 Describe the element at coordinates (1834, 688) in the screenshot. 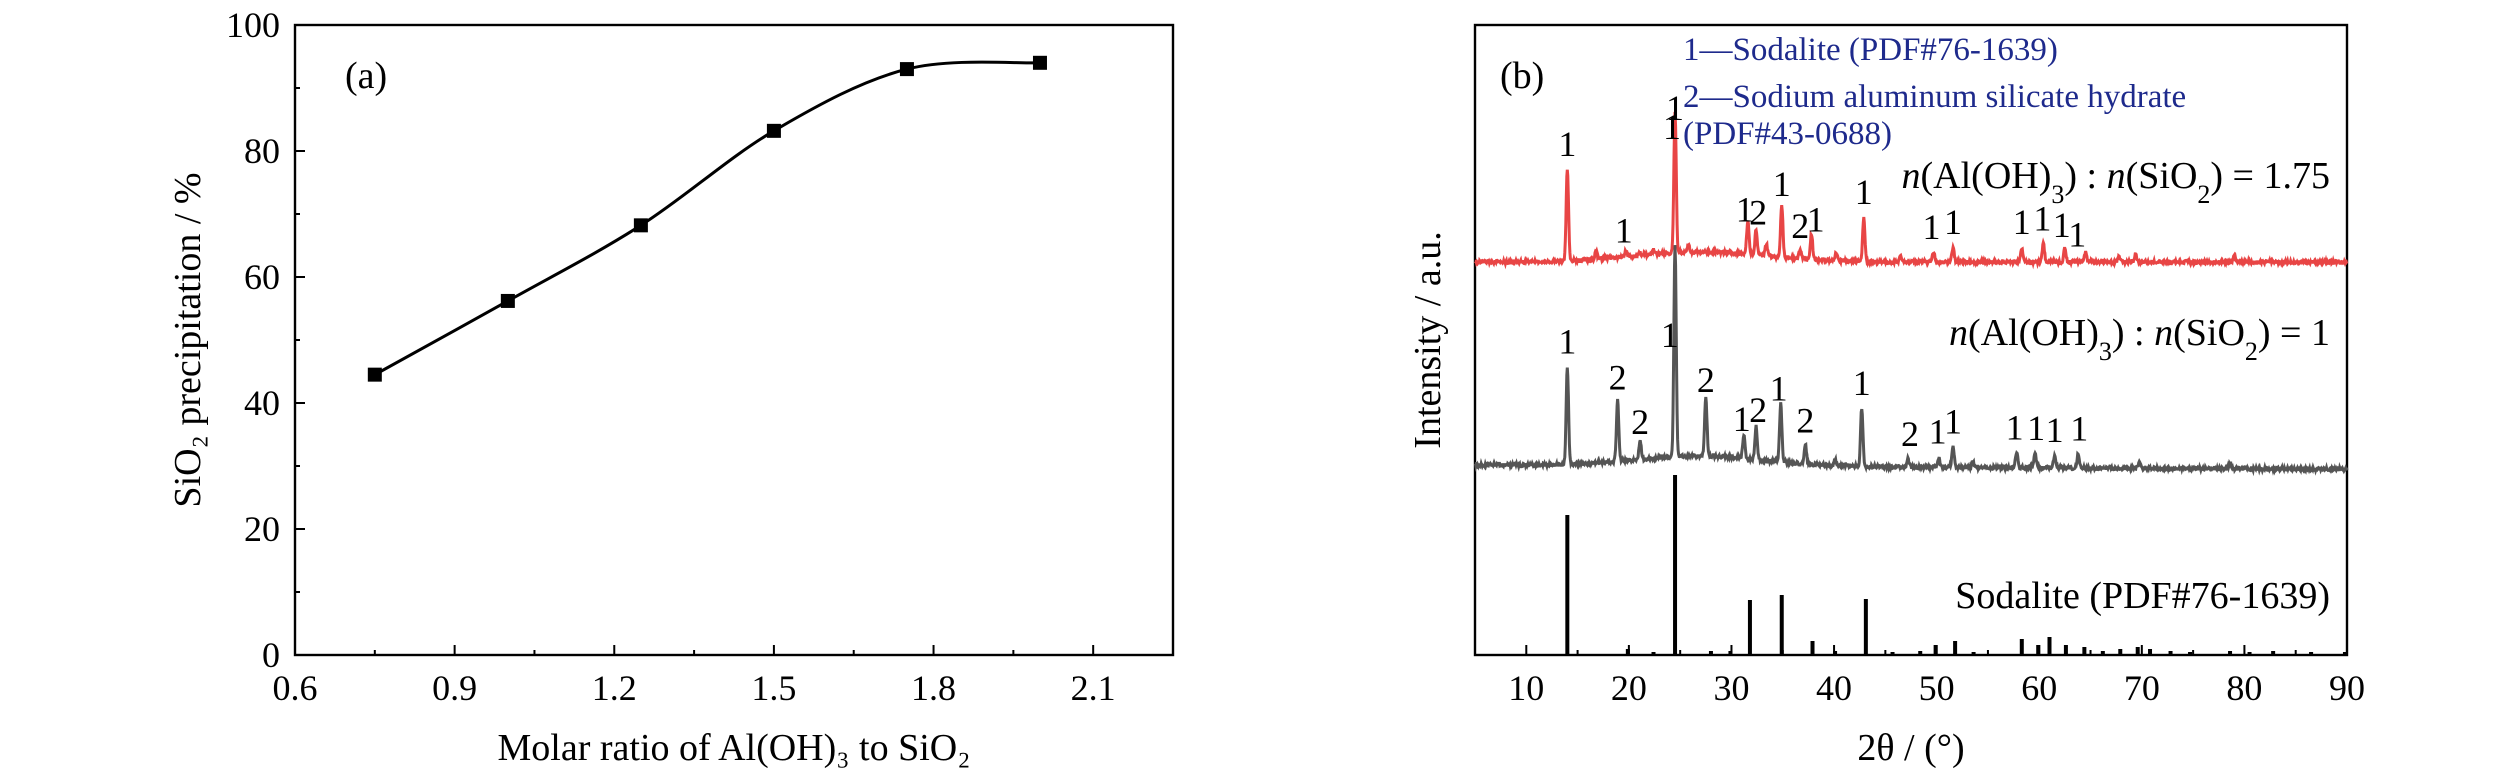

I see `panel-b-x-tick-label: 40` at that location.